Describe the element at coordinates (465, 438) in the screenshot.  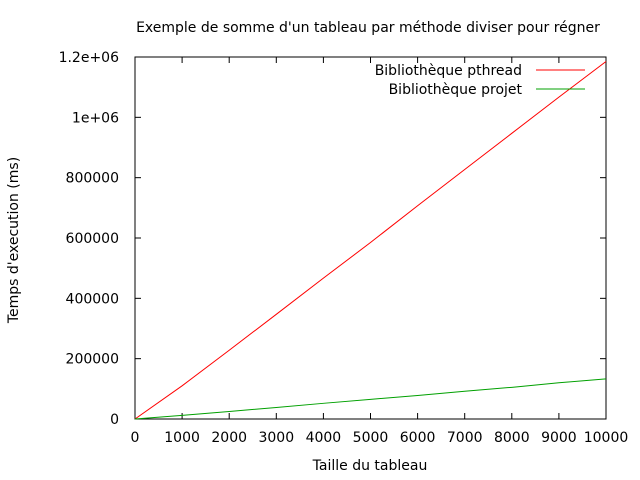
I see `x-tick-label: 7000` at that location.